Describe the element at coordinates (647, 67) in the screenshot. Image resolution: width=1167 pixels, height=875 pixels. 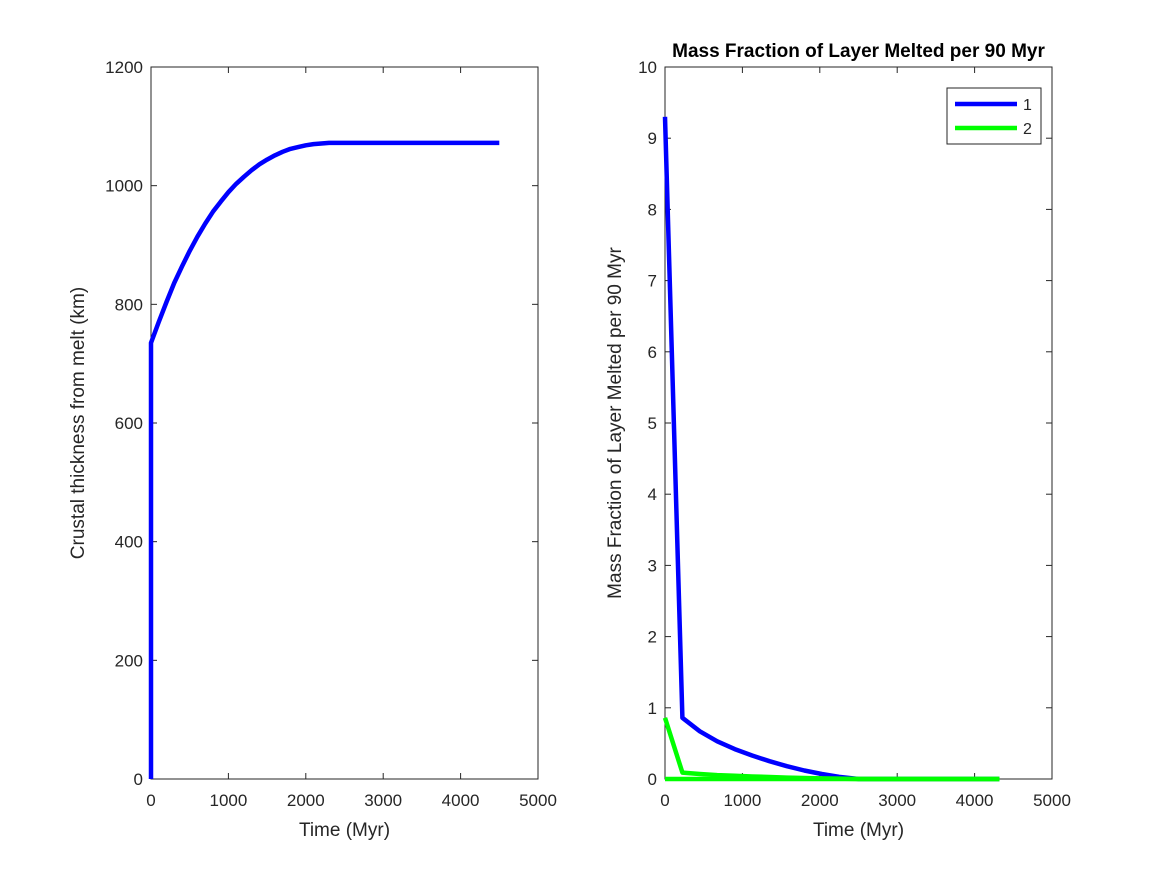
I see `y-tick-label: 10` at that location.